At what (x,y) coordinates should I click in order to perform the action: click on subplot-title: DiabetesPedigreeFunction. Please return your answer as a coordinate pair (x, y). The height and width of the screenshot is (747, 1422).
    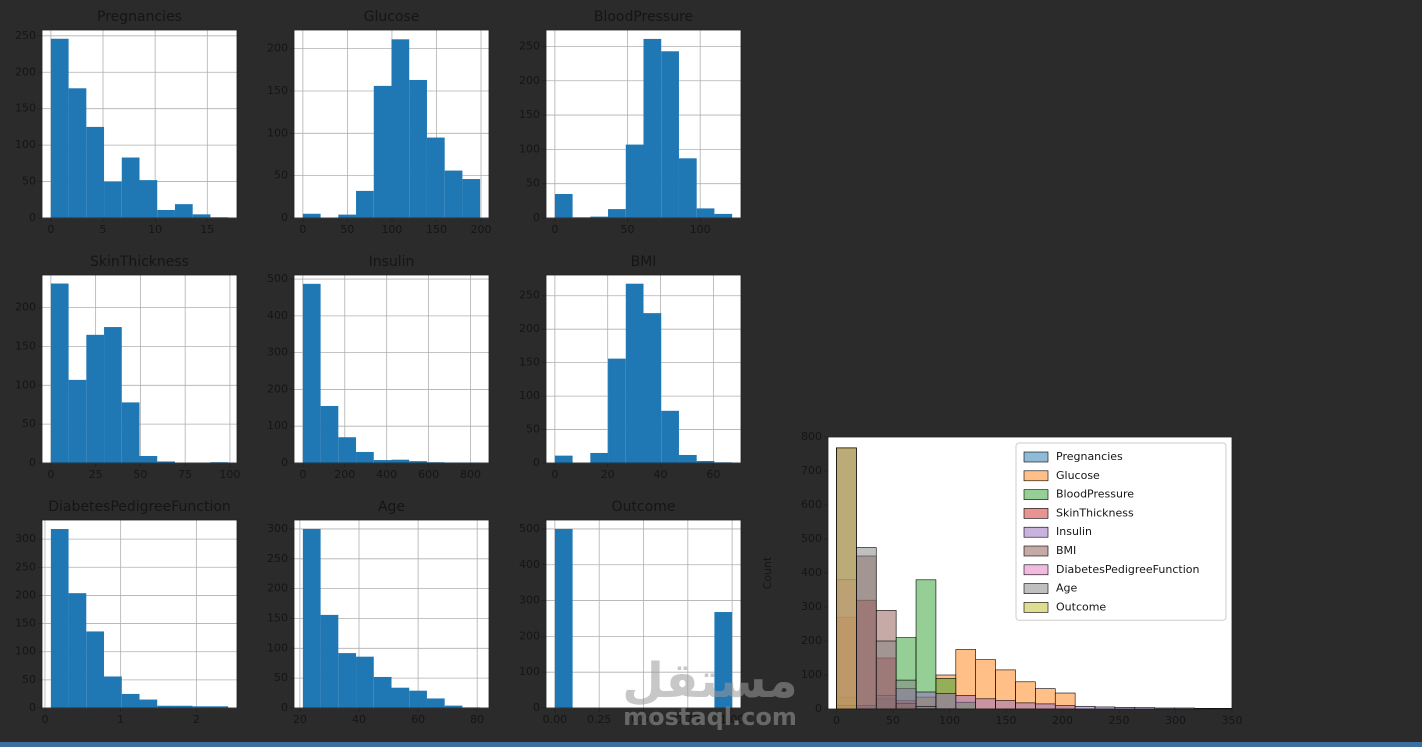
    Looking at the image, I should click on (139, 507).